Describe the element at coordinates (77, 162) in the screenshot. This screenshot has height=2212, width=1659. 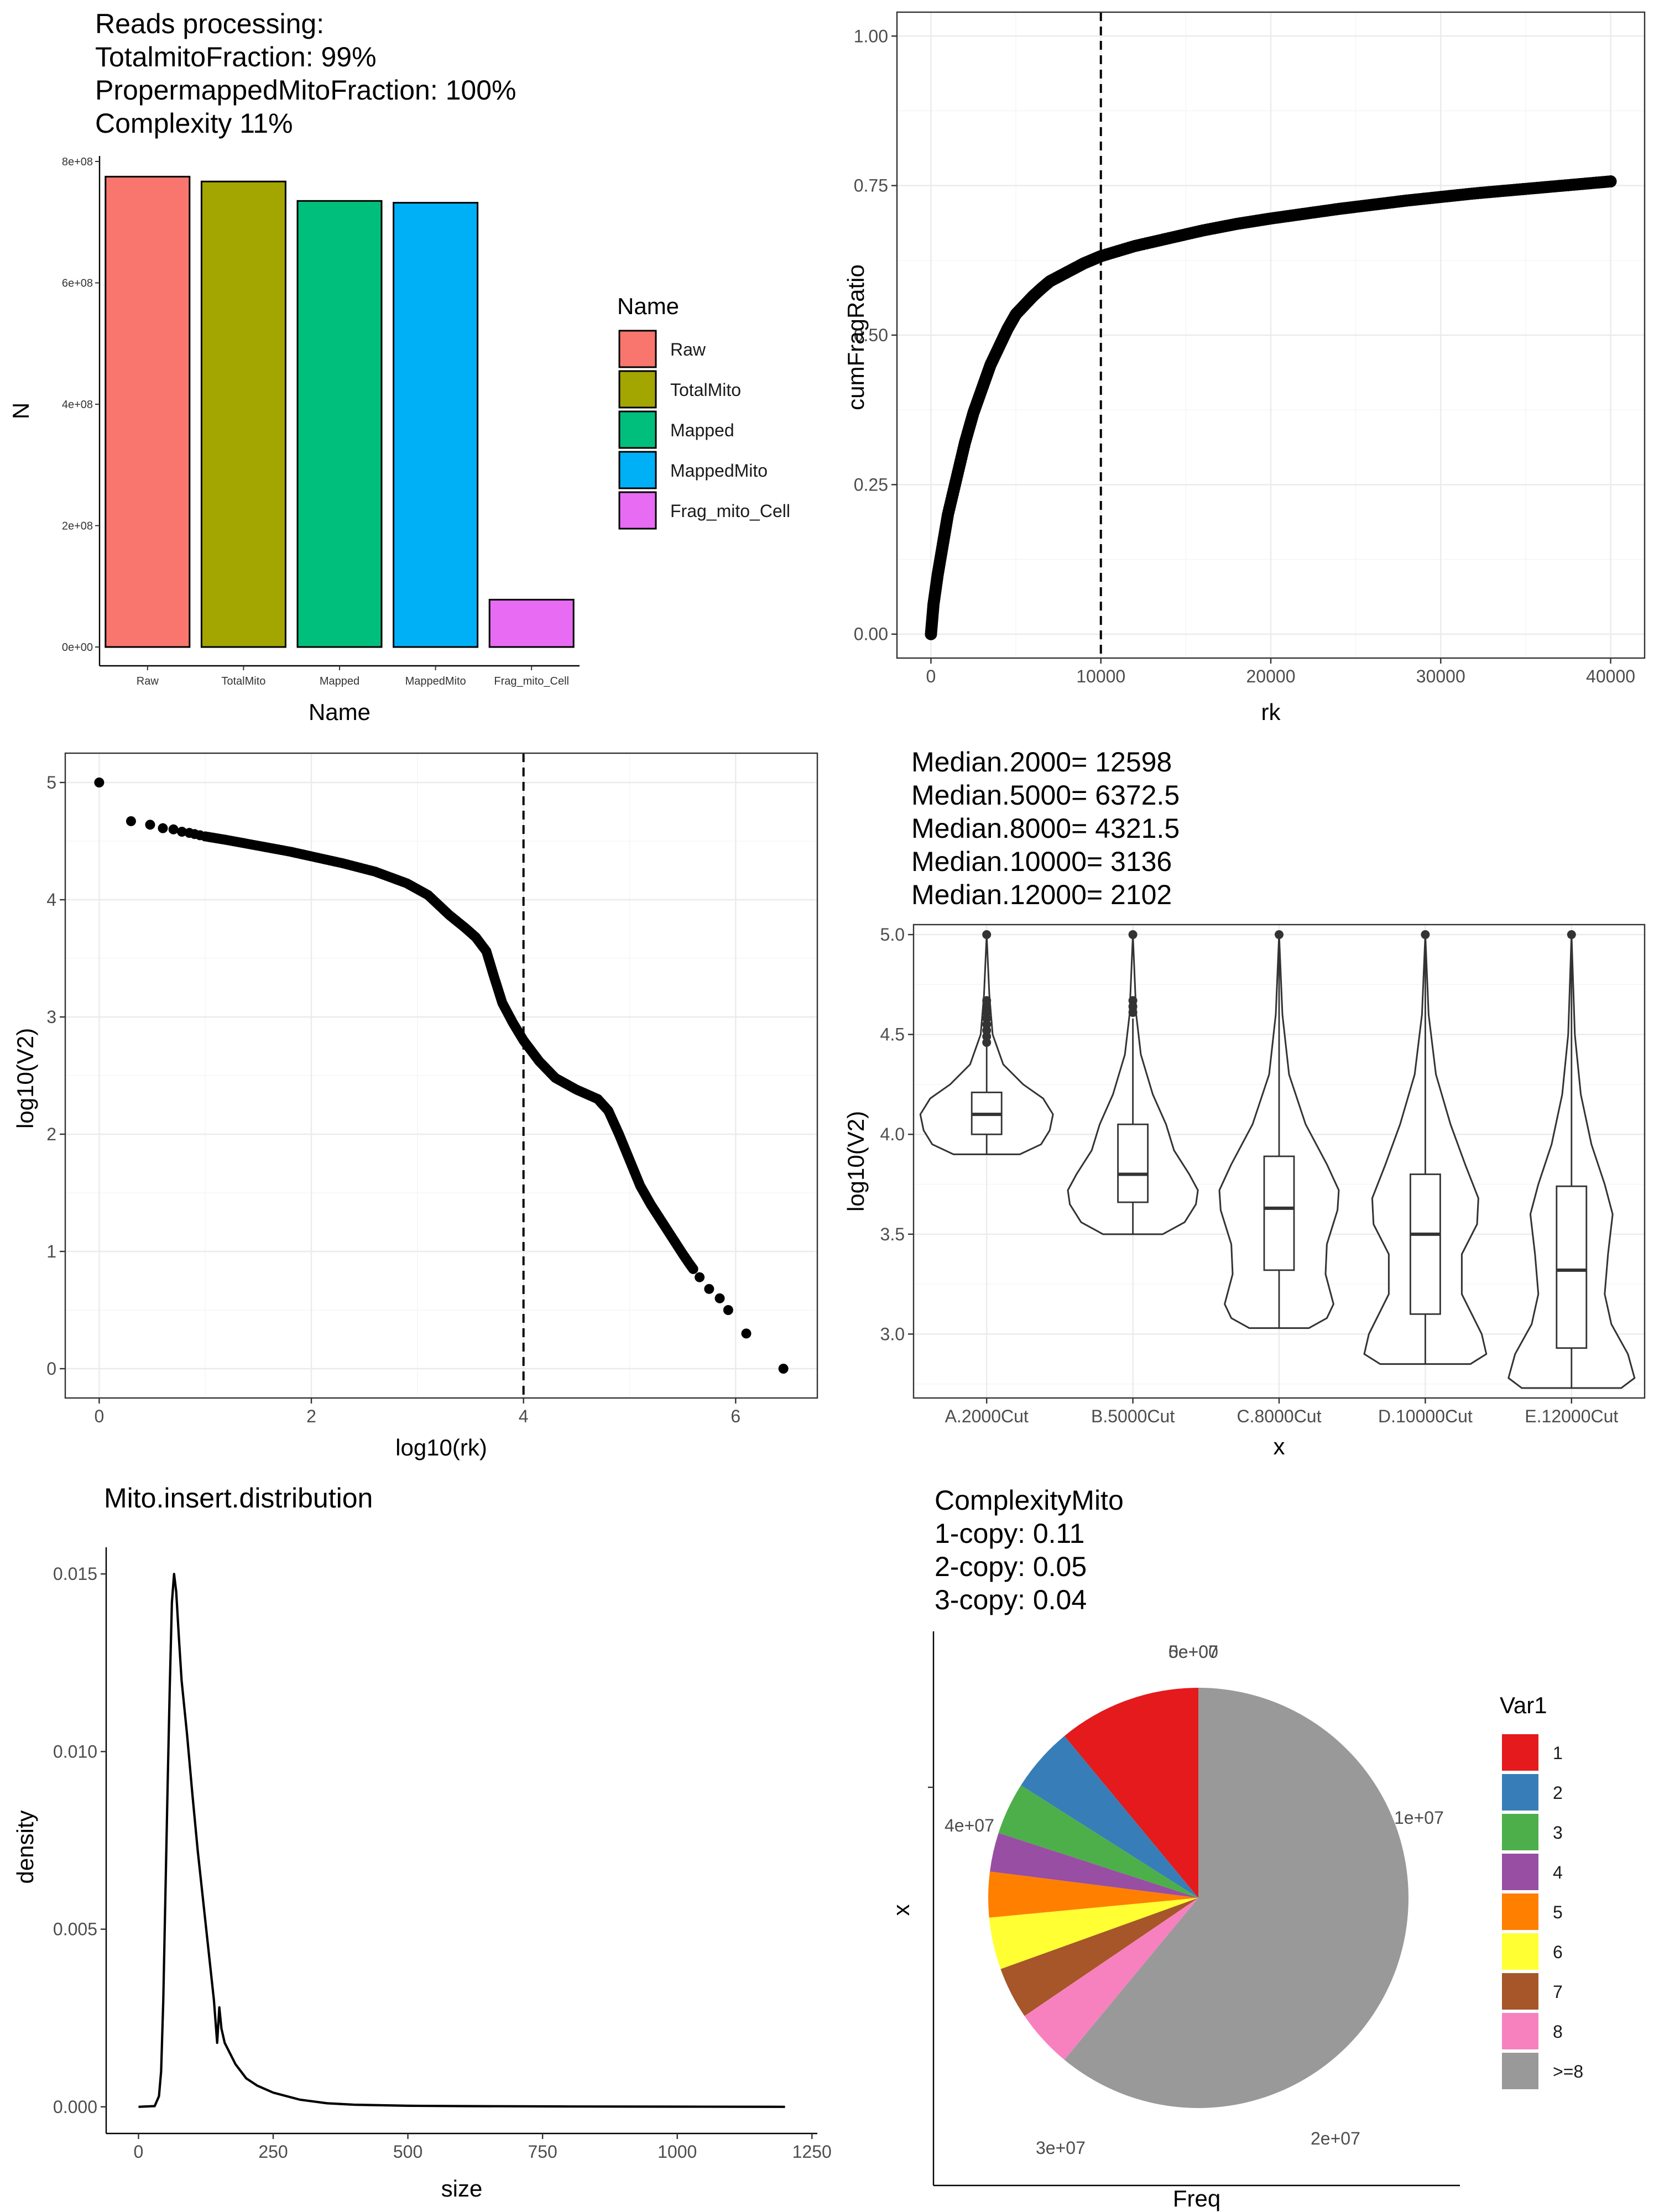
I see `y-tick-label: 8e+08` at that location.